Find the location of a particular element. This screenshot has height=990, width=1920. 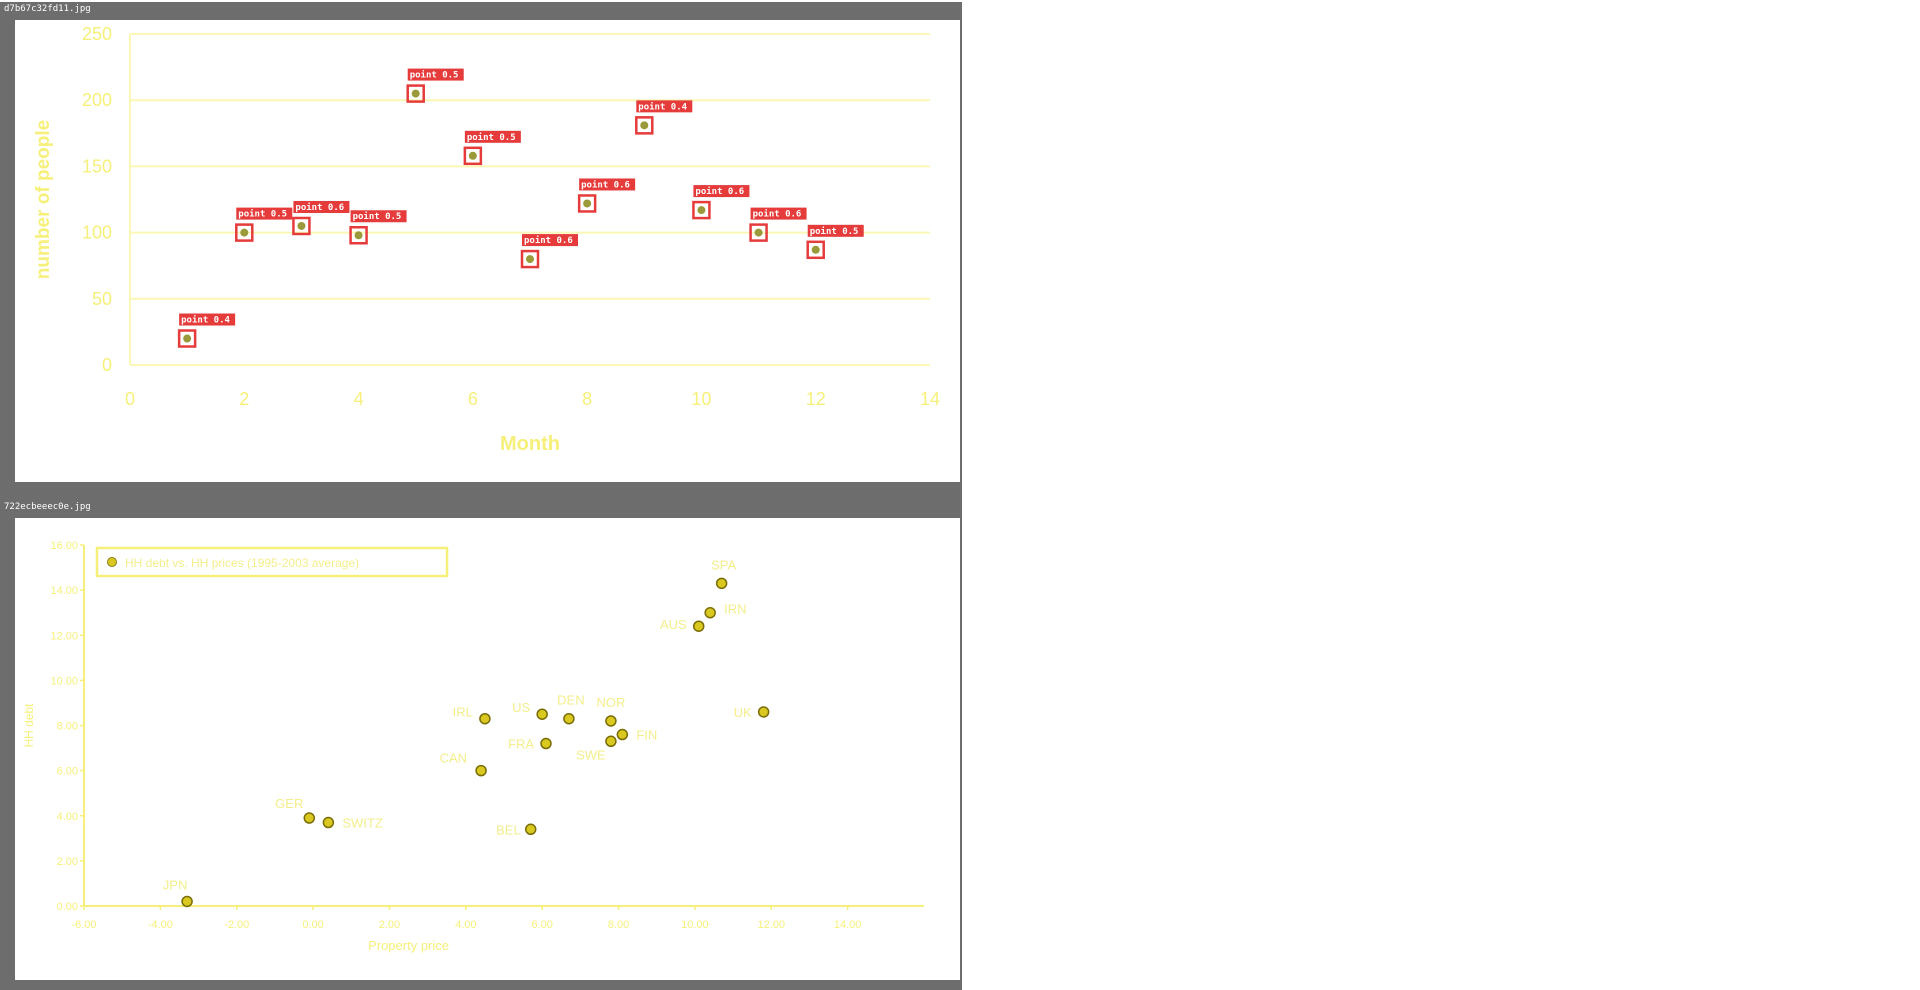

x-tick-label: -6.00 is located at coordinates (83, 925).